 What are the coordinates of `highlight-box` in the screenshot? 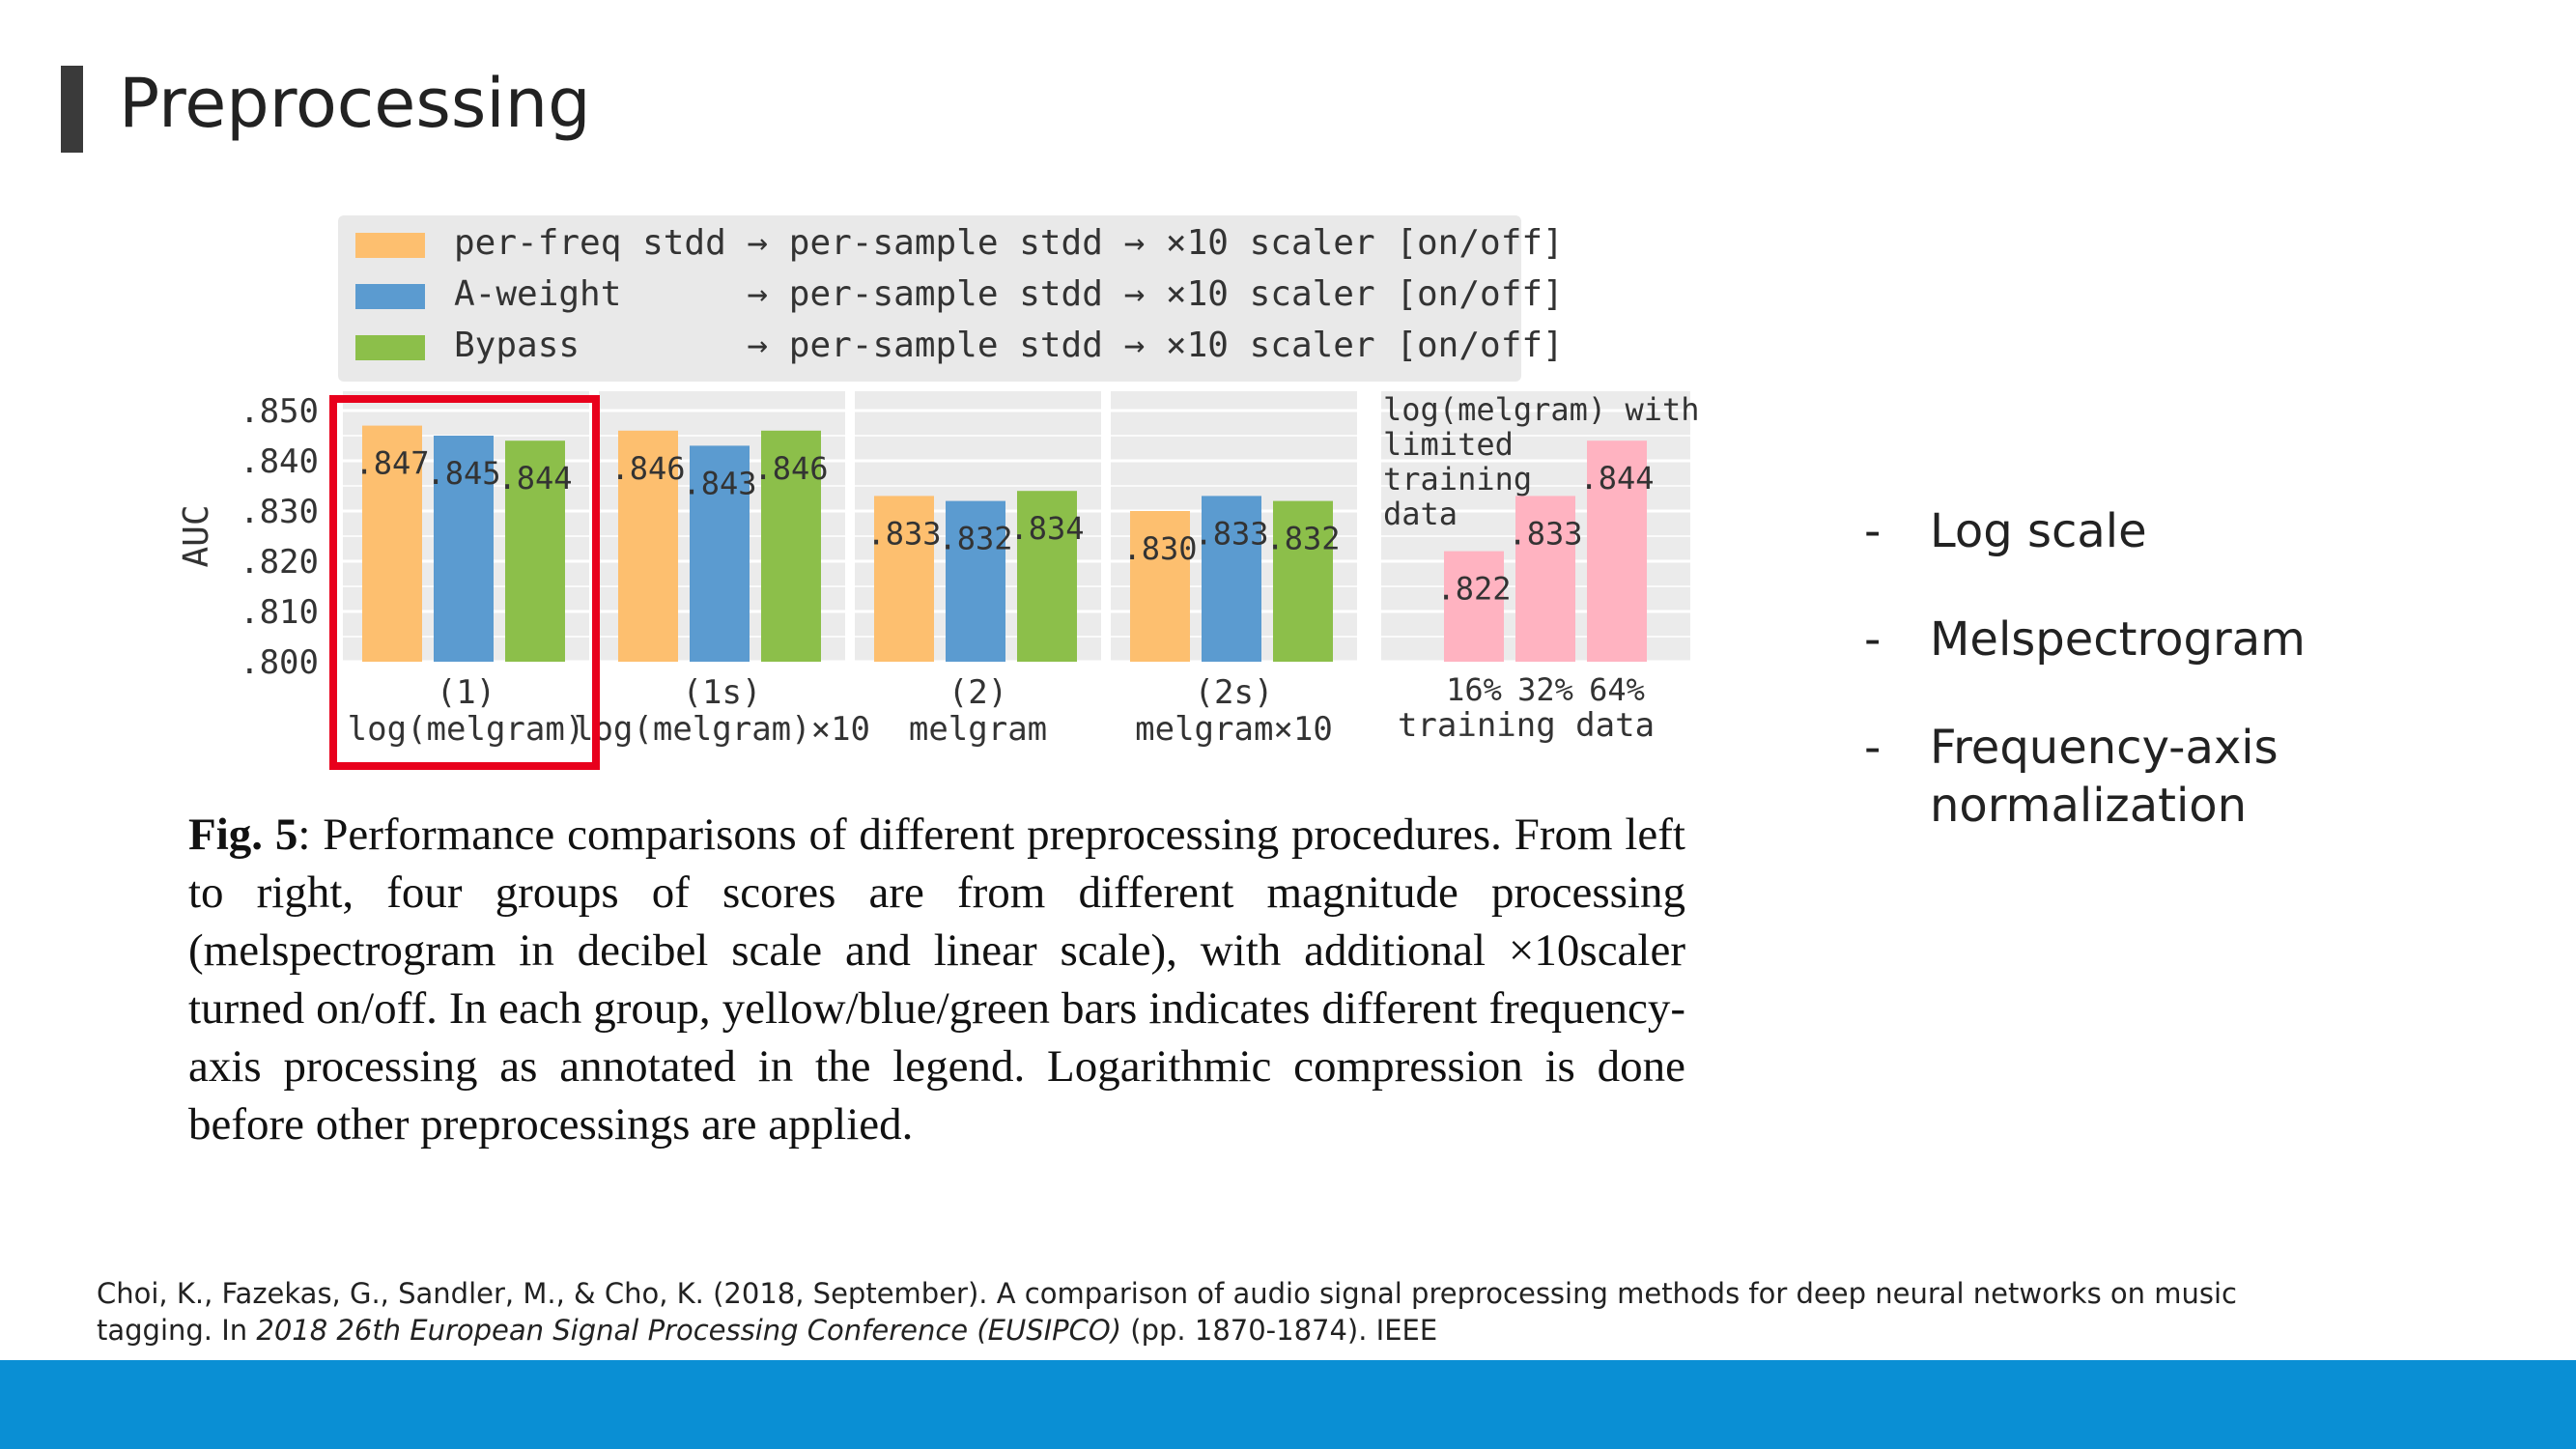 It's located at (464, 582).